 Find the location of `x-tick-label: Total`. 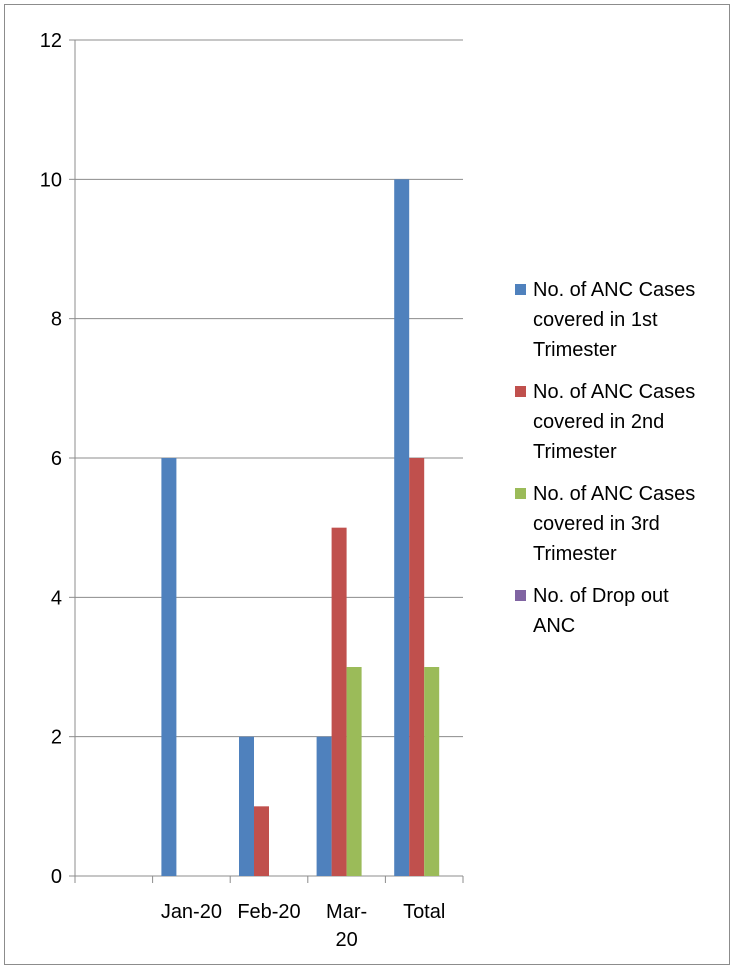

x-tick-label: Total is located at coordinates (424, 912).